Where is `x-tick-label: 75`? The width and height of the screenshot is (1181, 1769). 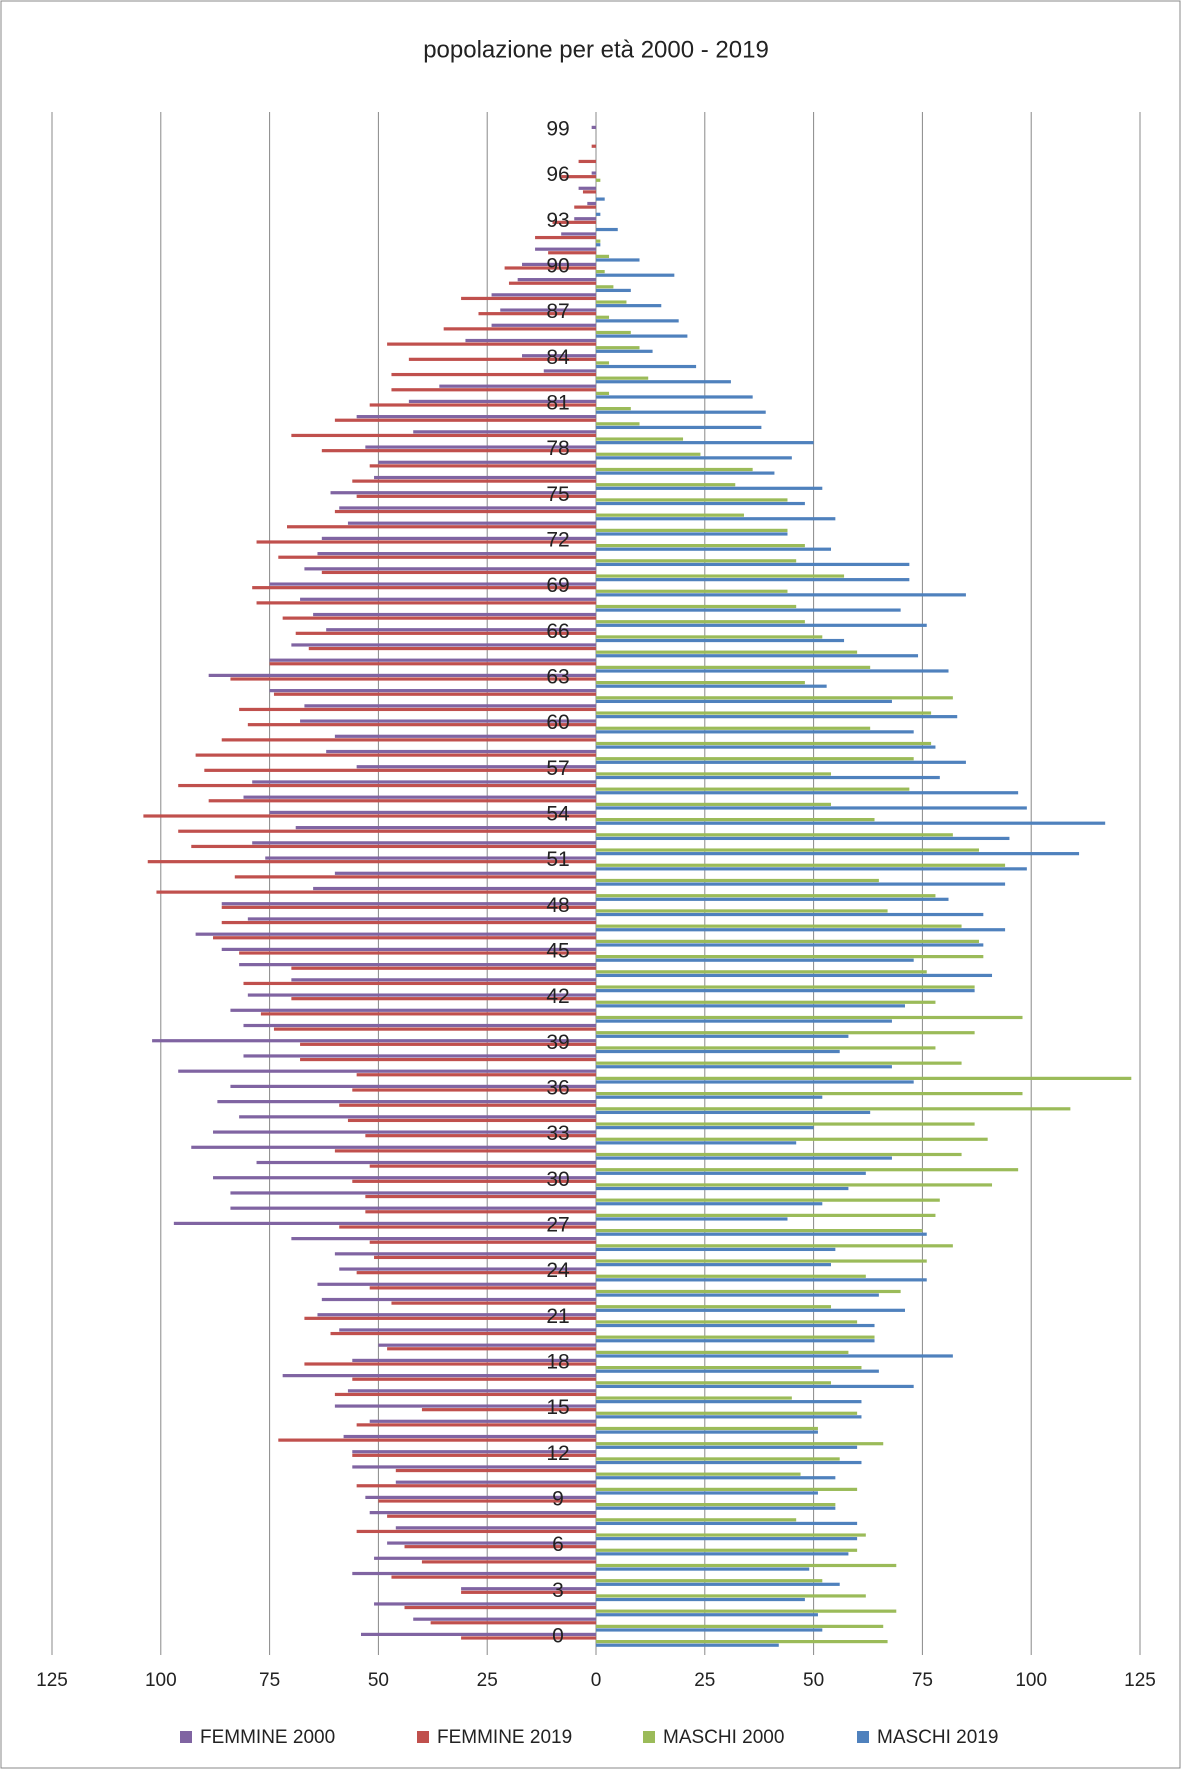 x-tick-label: 75 is located at coordinates (269, 1680).